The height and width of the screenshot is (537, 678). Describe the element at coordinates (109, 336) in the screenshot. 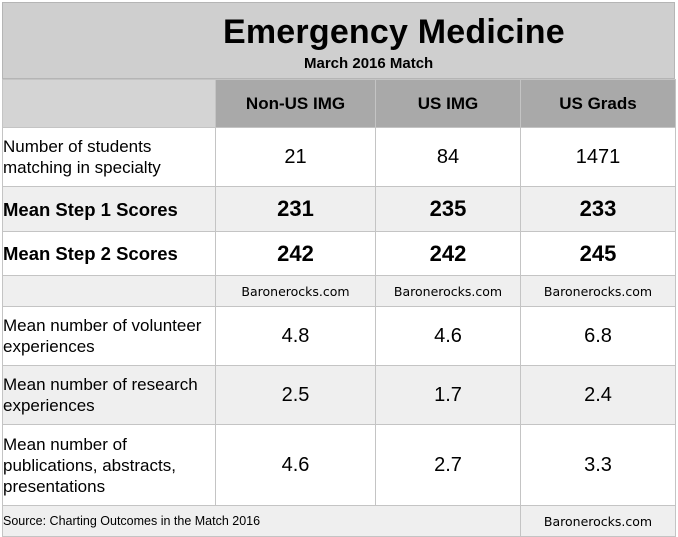

I see `row-label-volunteer: Mean number of volunteer experiences` at that location.